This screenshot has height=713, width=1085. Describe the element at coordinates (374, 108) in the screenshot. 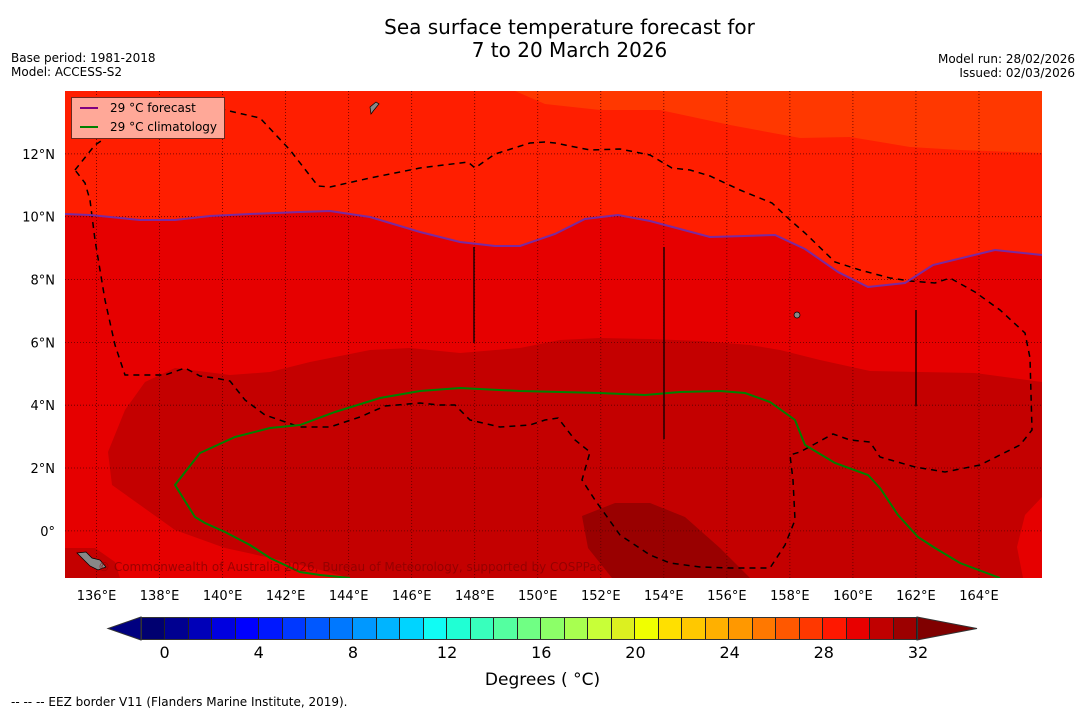

I see `island-guam` at that location.